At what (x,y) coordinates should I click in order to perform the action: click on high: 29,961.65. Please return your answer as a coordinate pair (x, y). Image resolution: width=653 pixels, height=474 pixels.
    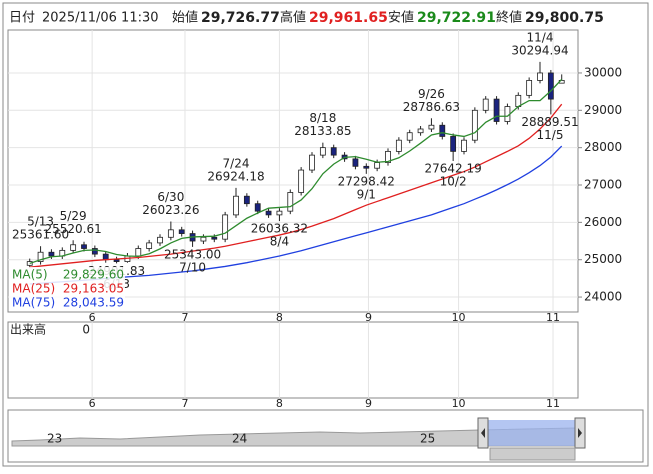
    Looking at the image, I should click on (348, 18).